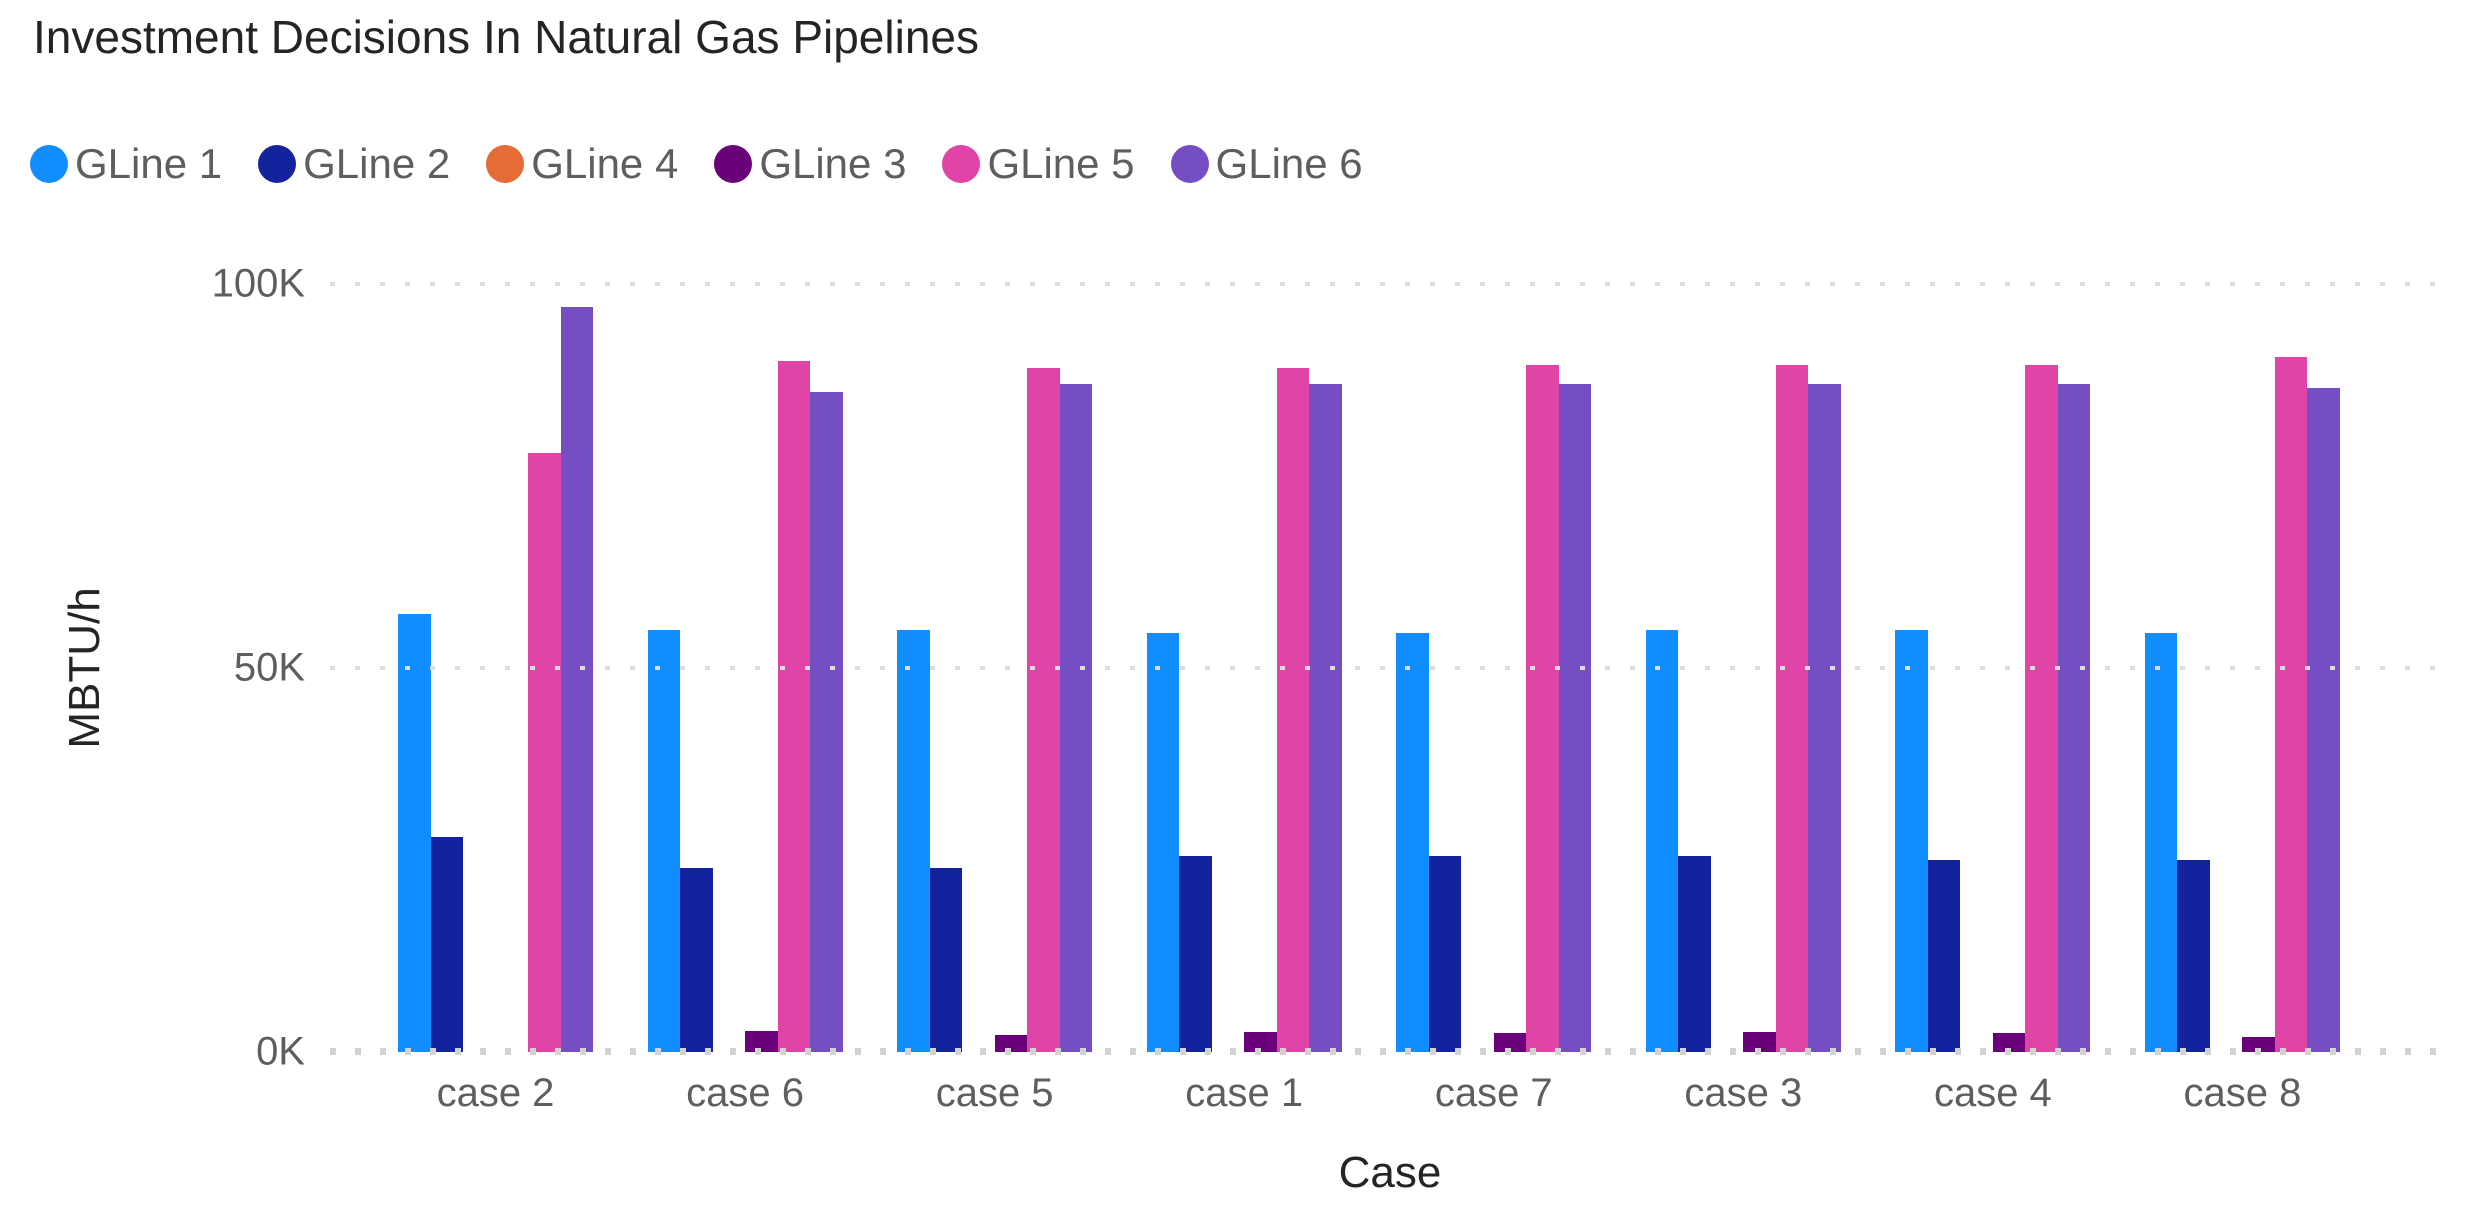 The height and width of the screenshot is (1220, 2471). I want to click on legend-label: GLine 5, so click(1061, 163).